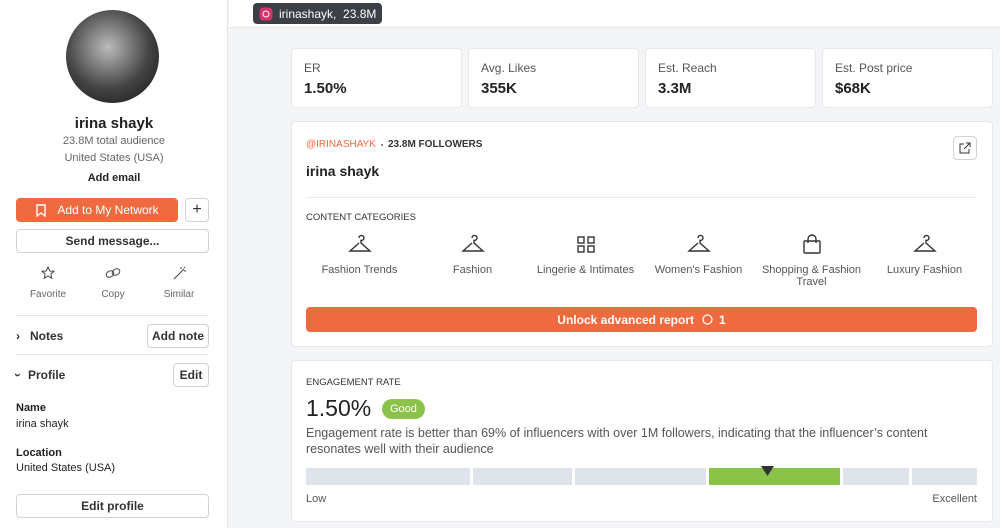 The image size is (1000, 528). I want to click on category-label: Fashion, so click(472, 270).